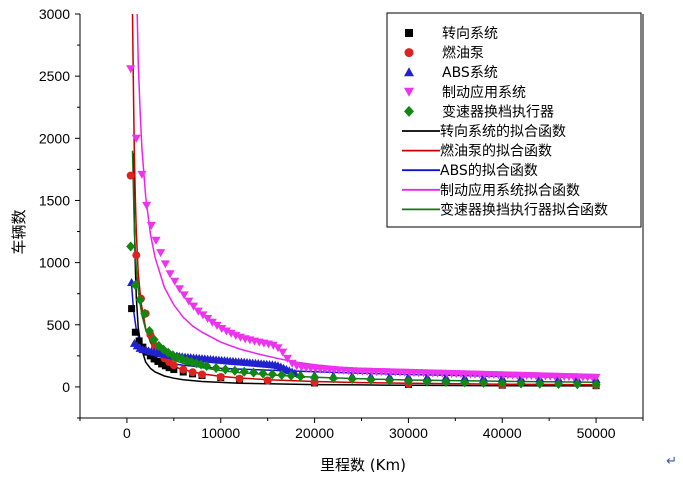 This screenshot has height=477, width=683. Describe the element at coordinates (496, 151) in the screenshot. I see `legend-label: 燃油泵的拟合函数` at that location.